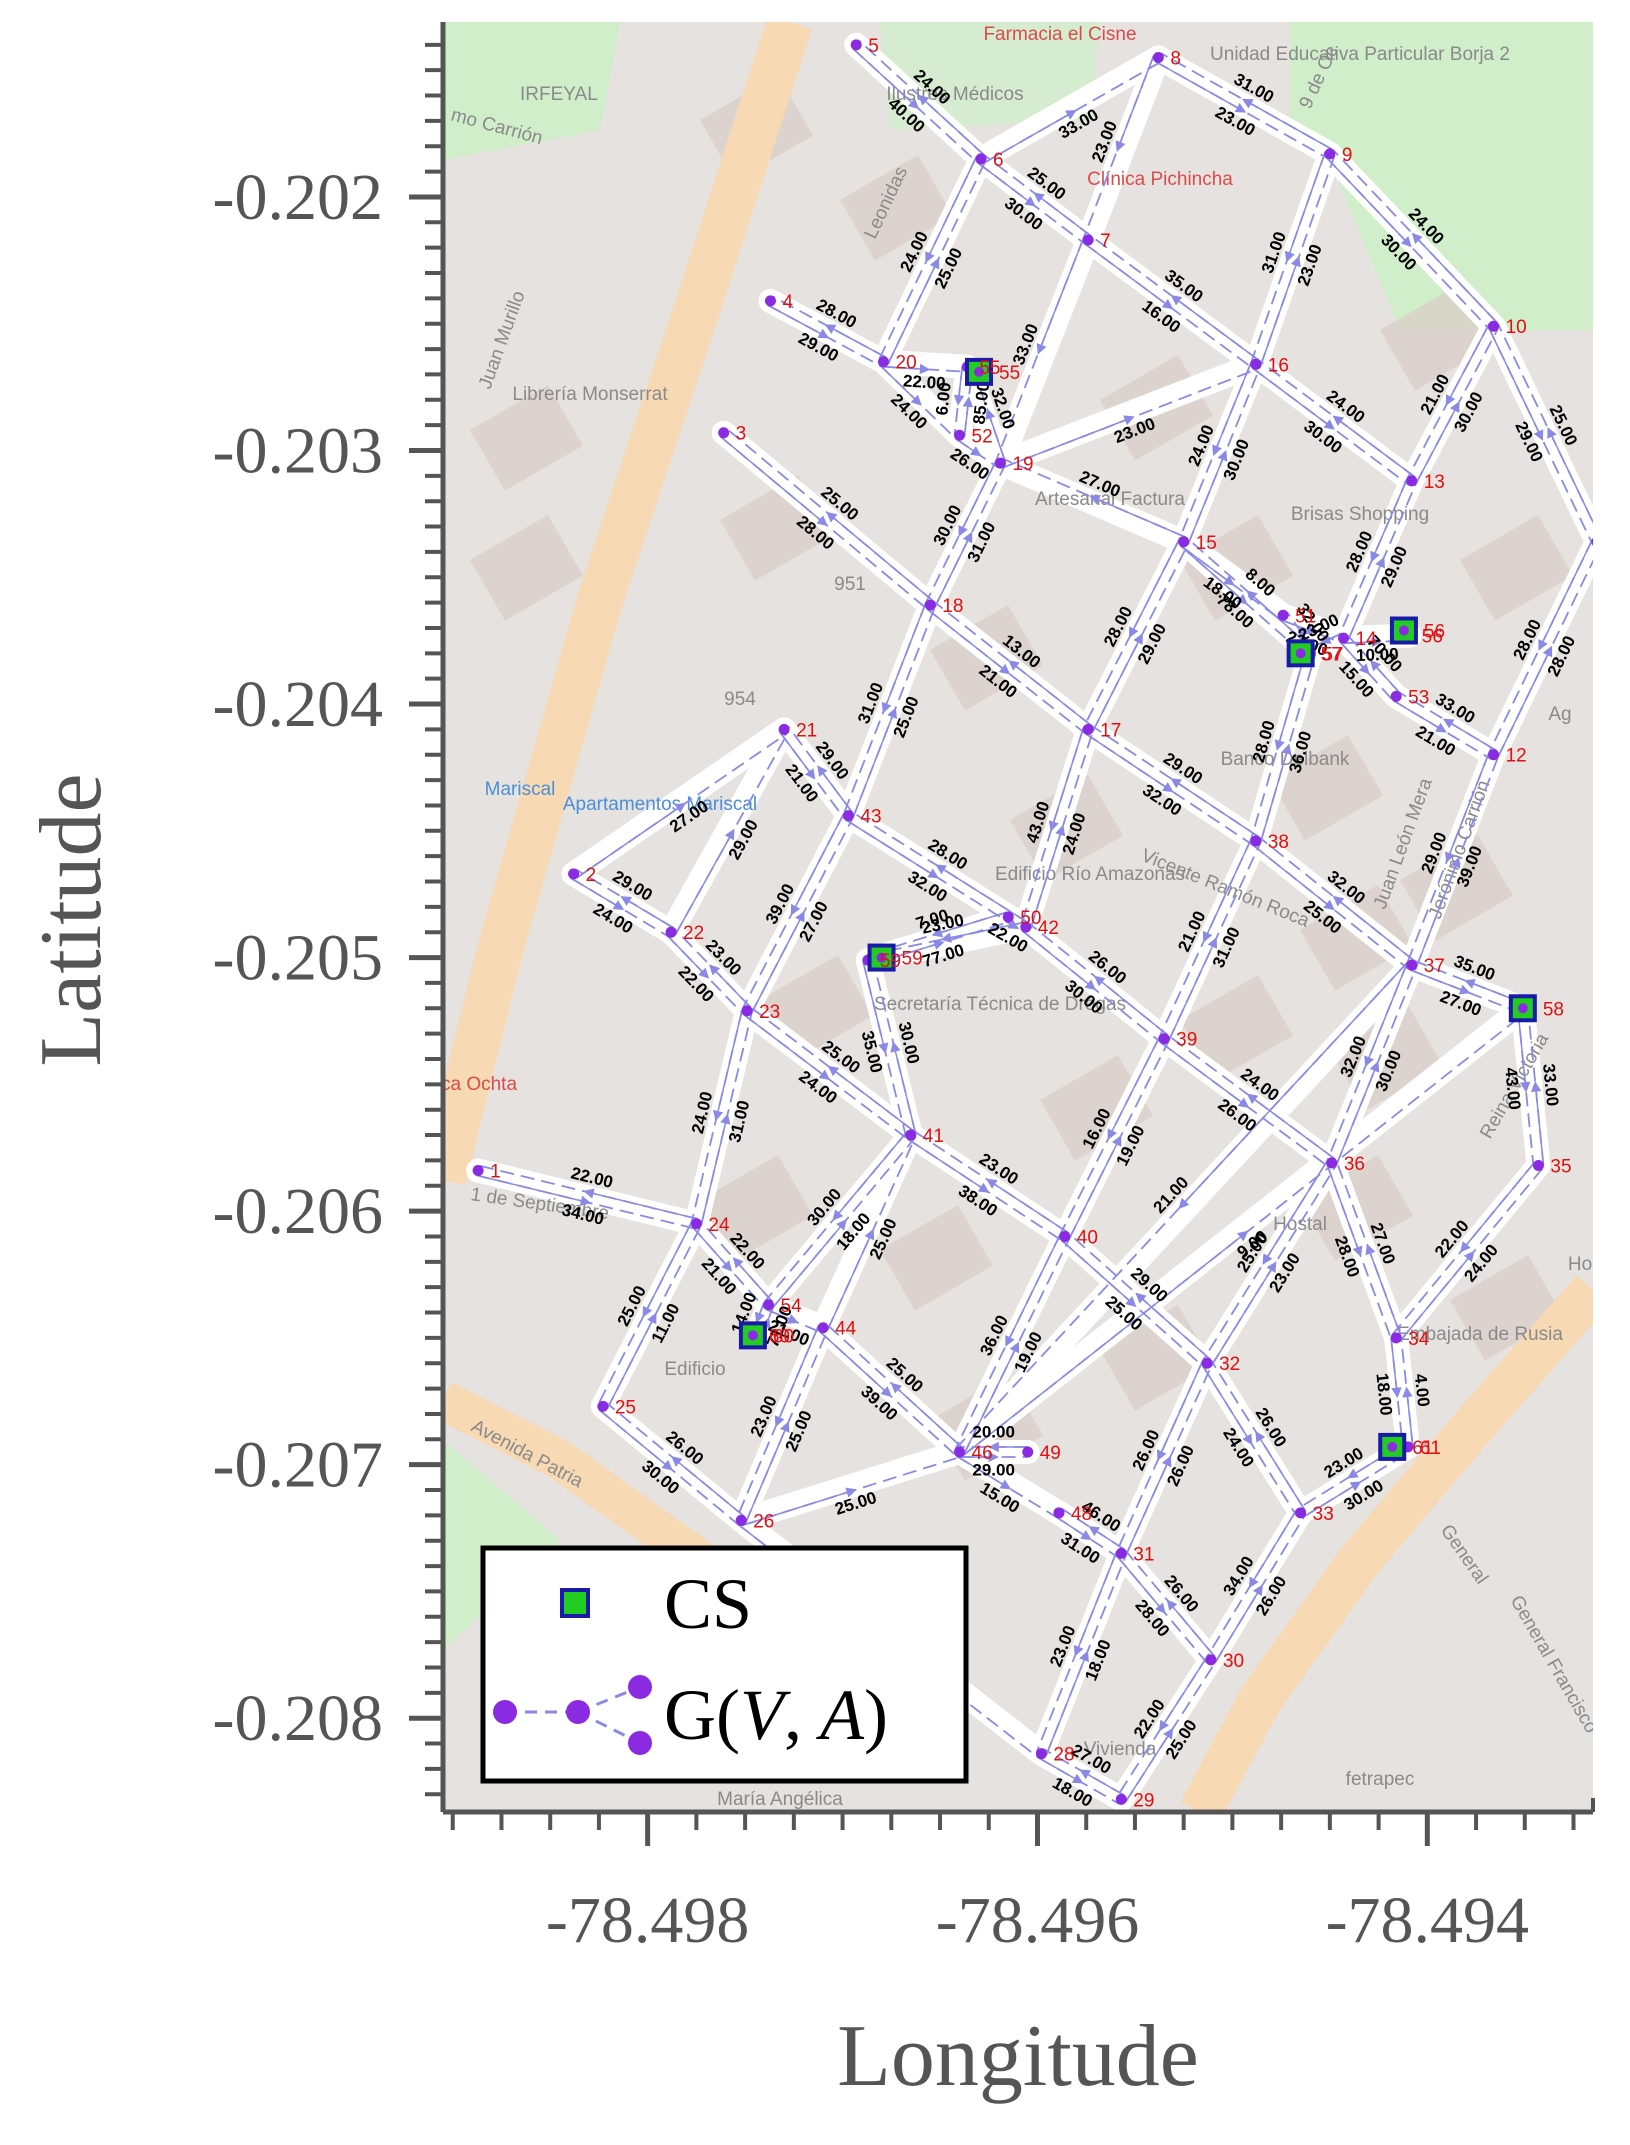 This screenshot has height=2145, width=1630. What do you see at coordinates (1580, 1264) in the screenshot?
I see `poi-label: Ho` at bounding box center [1580, 1264].